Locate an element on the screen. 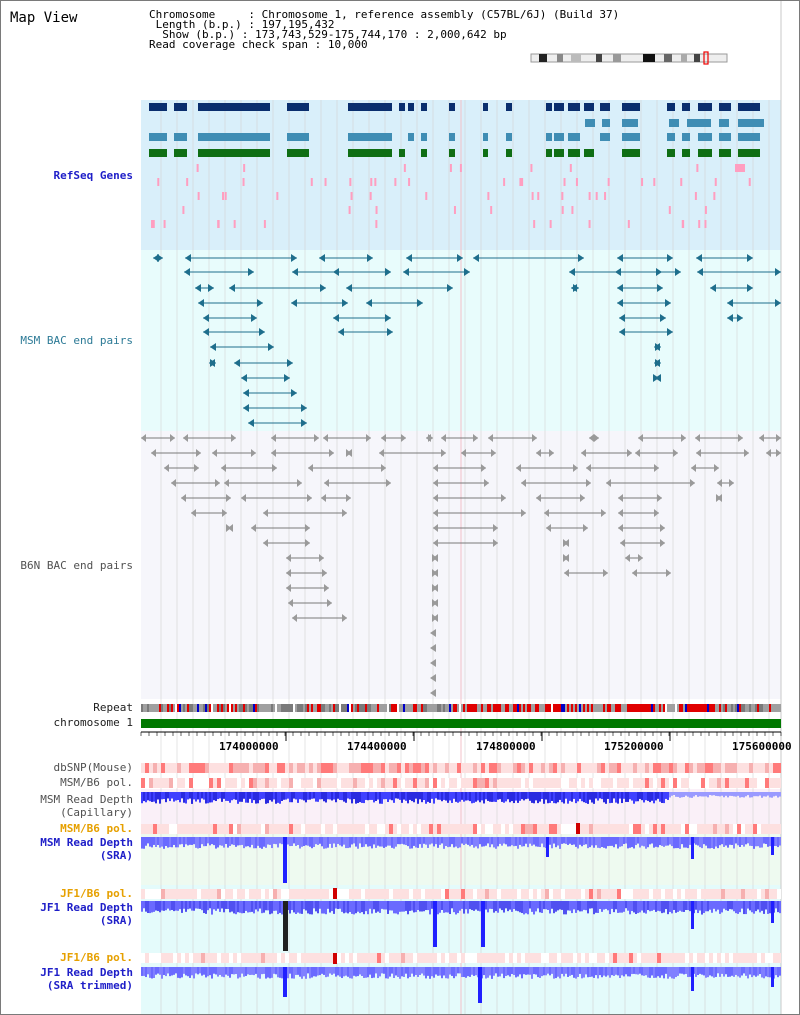  coverage-label: Read coverage check span is located at coordinates (228, 44).